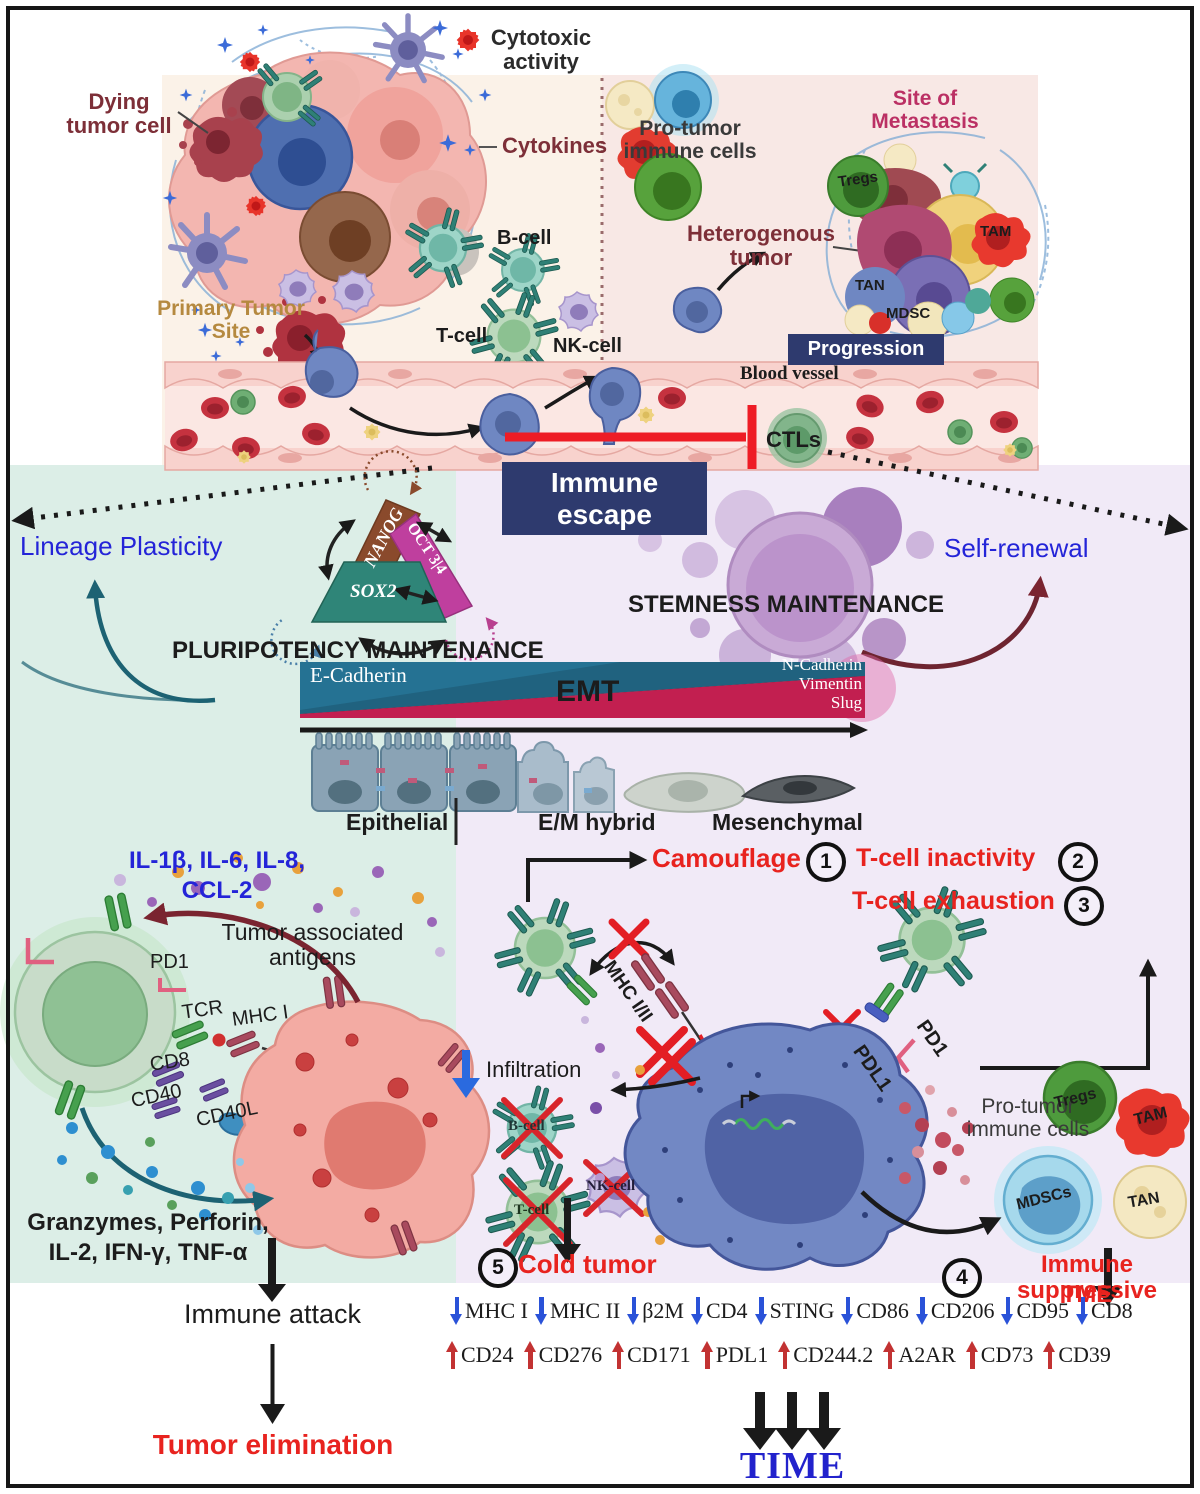 This screenshot has width=1200, height=1494. What do you see at coordinates (611, 1186) in the screenshot?
I see `crossed-nk-cell-label: NK-cell` at bounding box center [611, 1186].